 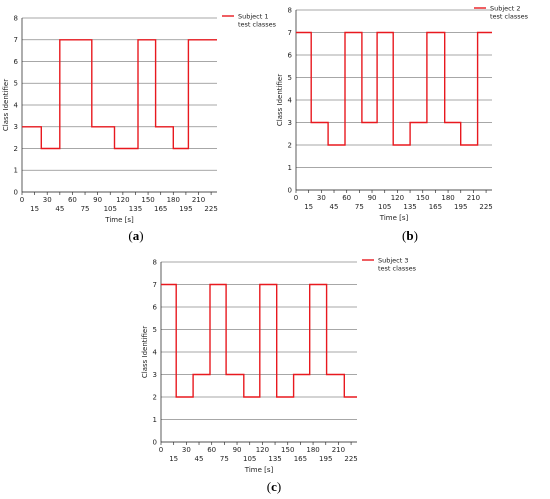 I want to click on legend-entry: Subject 1, so click(x=253, y=16).